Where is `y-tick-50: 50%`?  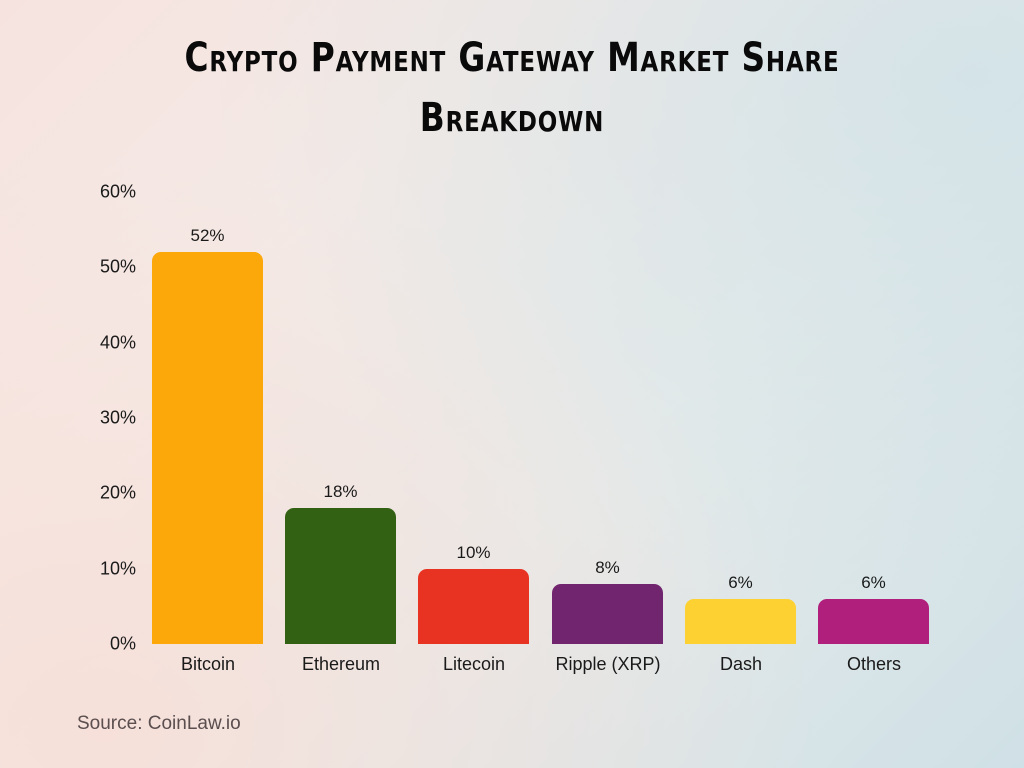 y-tick-50: 50% is located at coordinates (117, 266).